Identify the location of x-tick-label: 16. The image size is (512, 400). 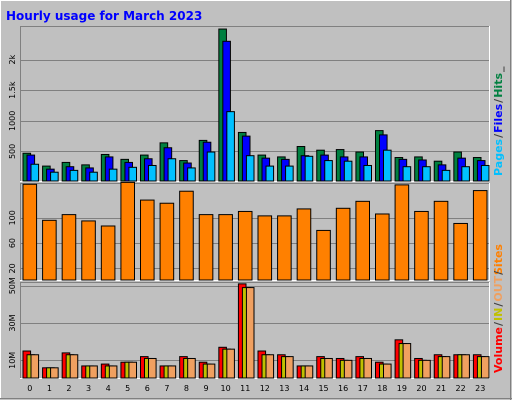
(343, 388).